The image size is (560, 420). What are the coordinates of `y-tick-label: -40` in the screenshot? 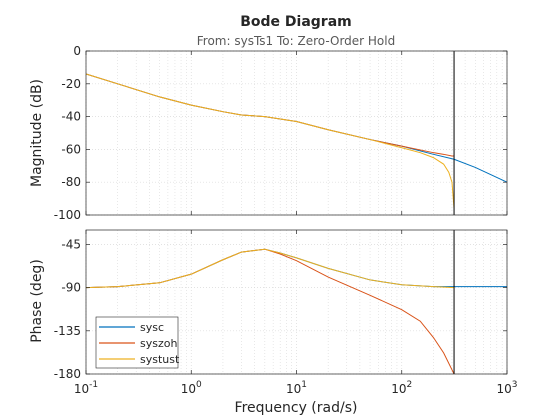 It's located at (71, 117).